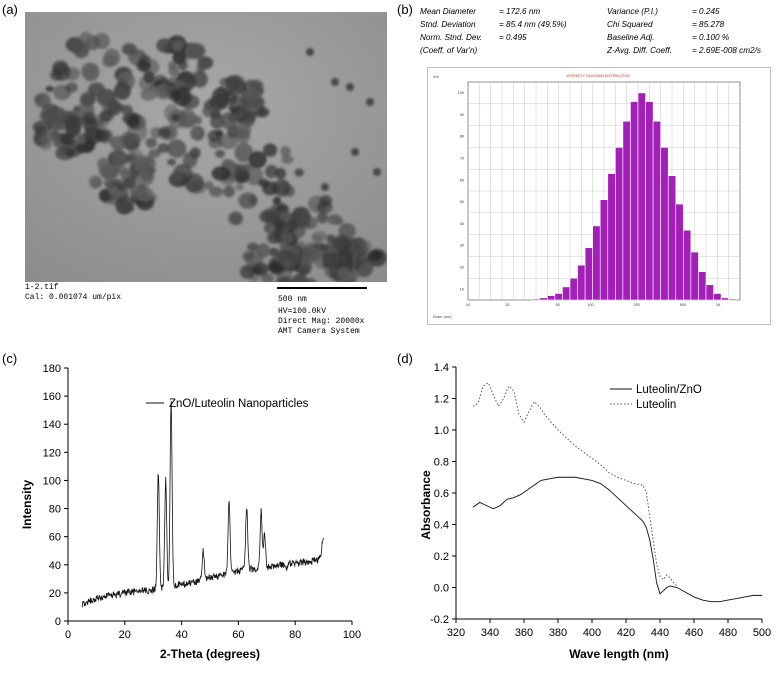  Describe the element at coordinates (762, 633) in the screenshot. I see `uv-x-tick: 500` at that location.